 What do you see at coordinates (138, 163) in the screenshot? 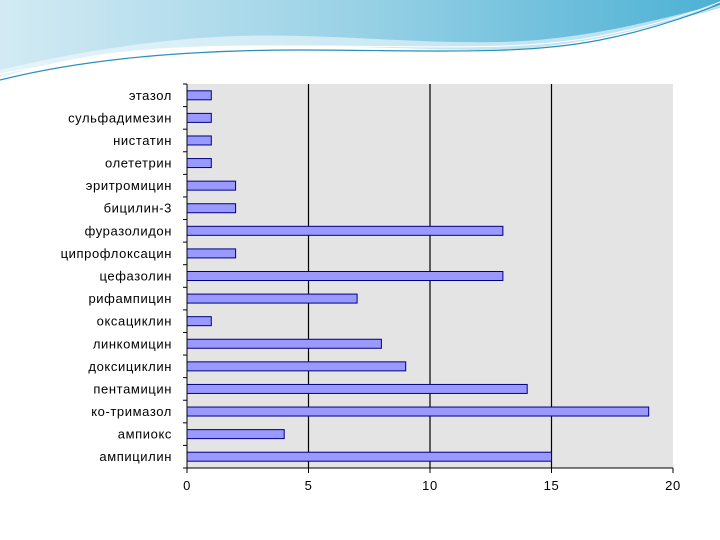
I see `category-label: олететрин` at bounding box center [138, 163].